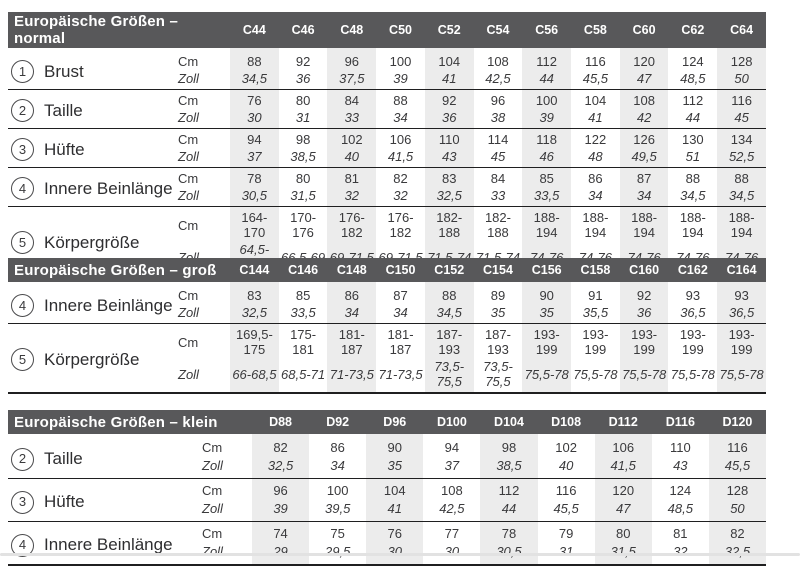 This screenshot has width=800, height=566. Describe the element at coordinates (693, 295) in the screenshot. I see `value-cell: 93` at that location.